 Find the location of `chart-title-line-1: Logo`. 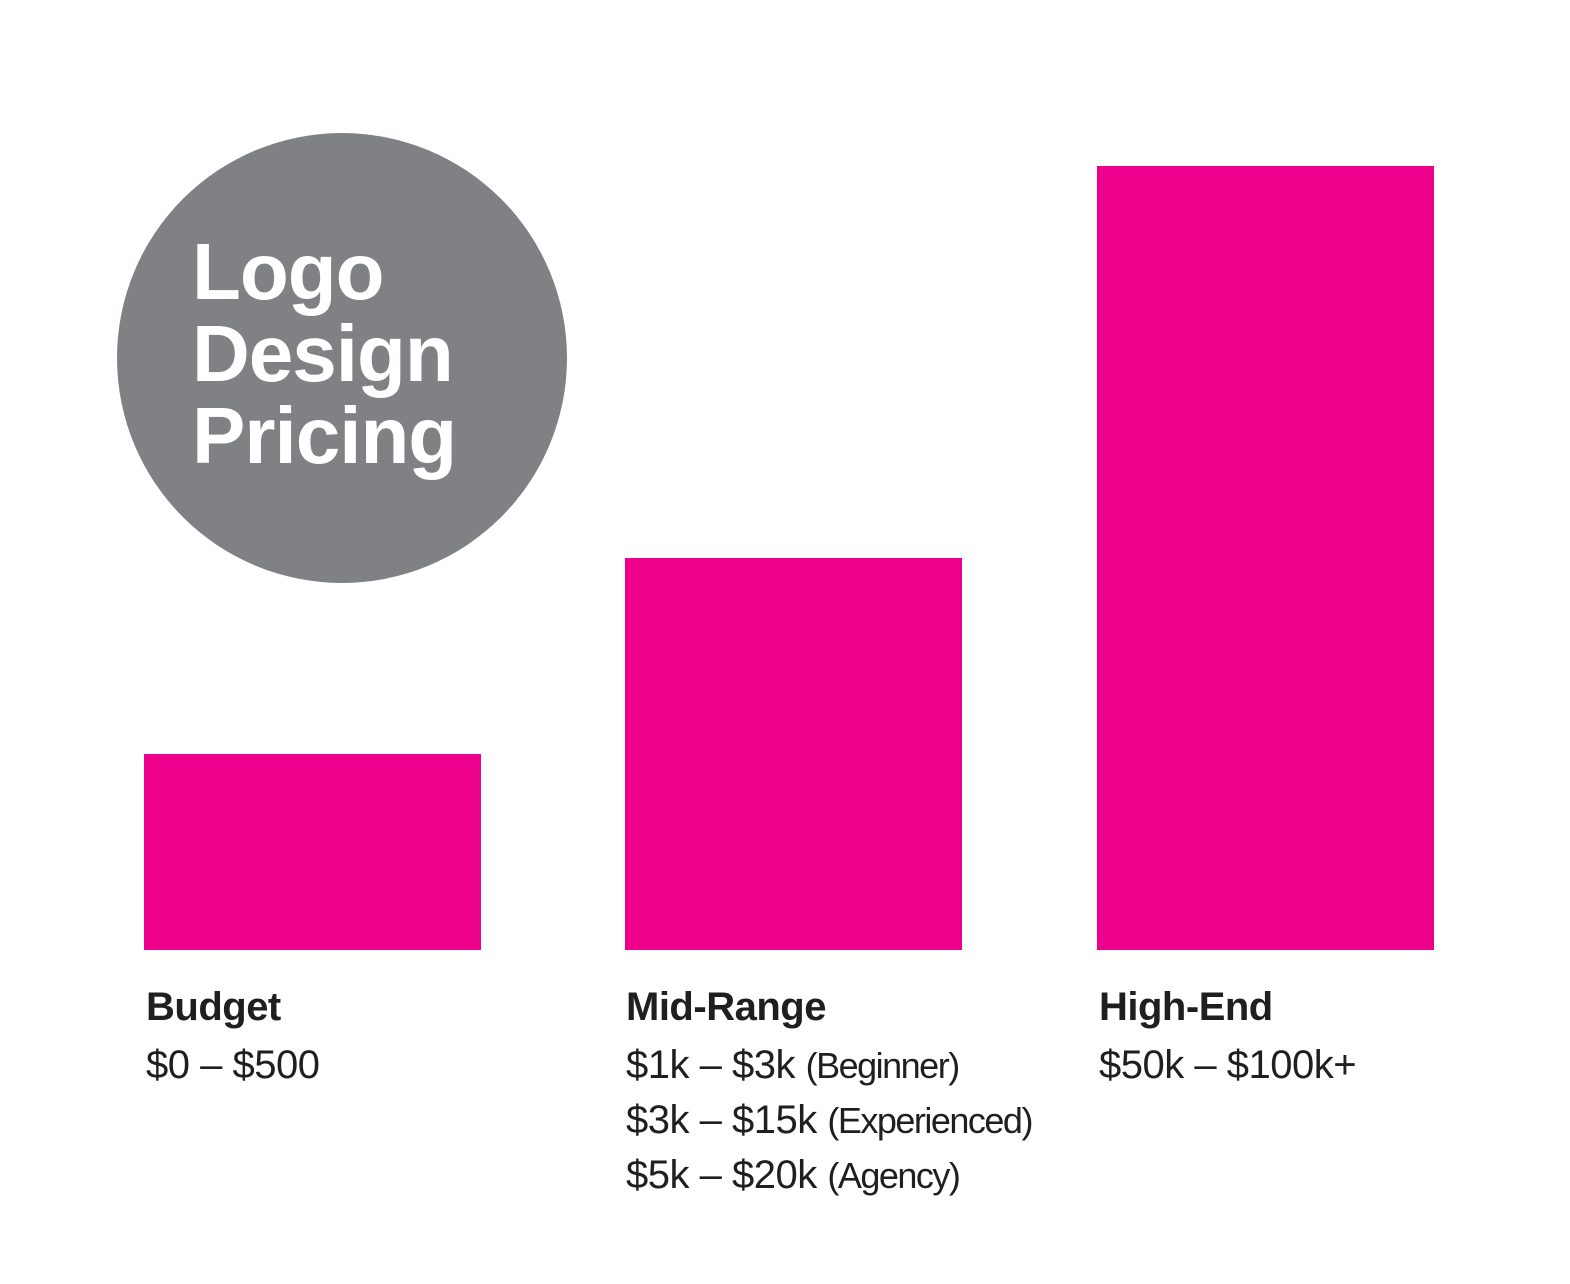

chart-title-line-1: Logo is located at coordinates (288, 271).